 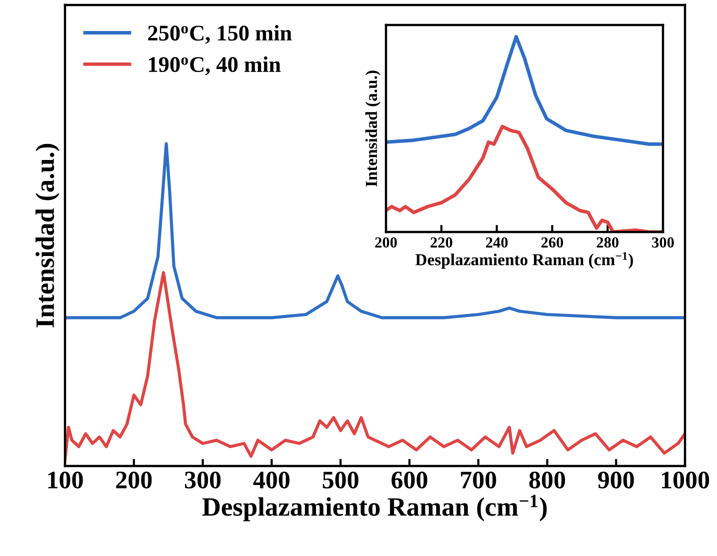 What do you see at coordinates (616, 480) in the screenshot?
I see `x-tick-label: 900` at bounding box center [616, 480].